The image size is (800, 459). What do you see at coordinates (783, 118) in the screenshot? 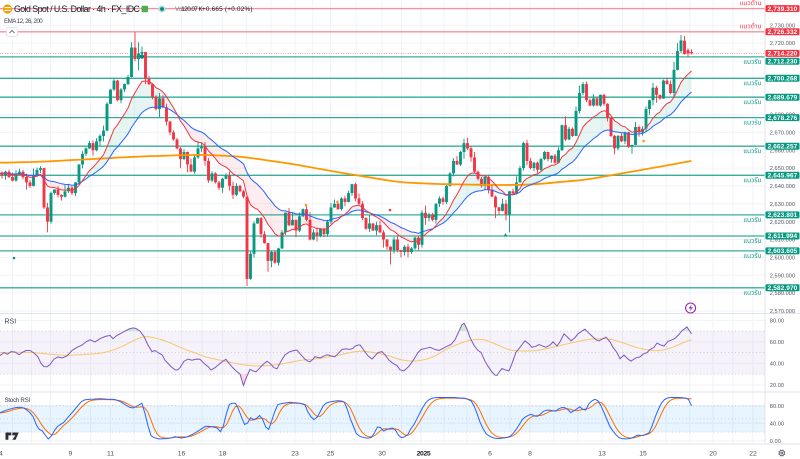
I see `svg-text: 2,678.276` at bounding box center [783, 118].